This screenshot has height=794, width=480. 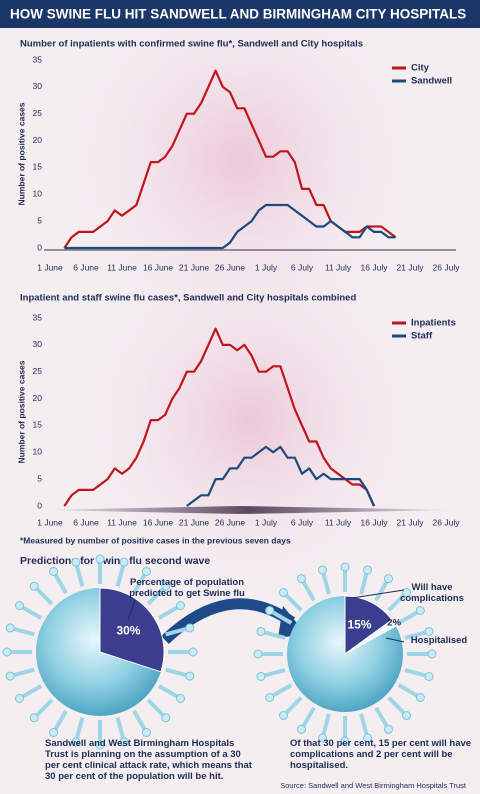 I want to click on callout-label: Will have complications, so click(x=432, y=593).